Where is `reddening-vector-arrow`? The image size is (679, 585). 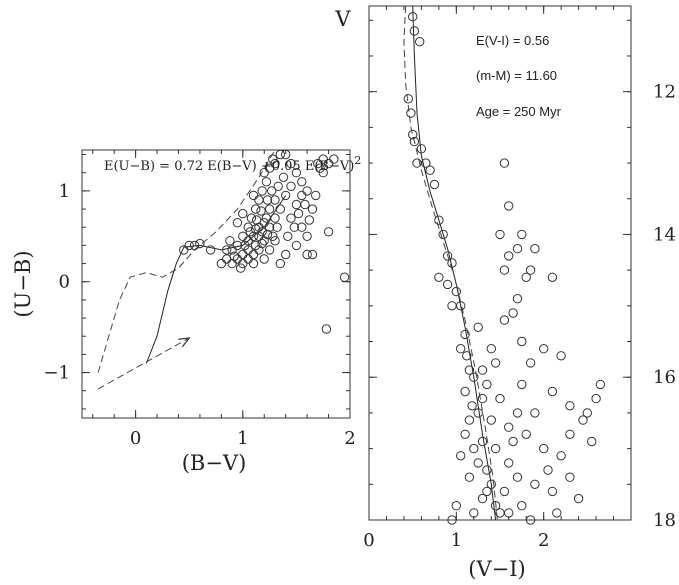
reddening-vector-arrow is located at coordinates (143, 363).